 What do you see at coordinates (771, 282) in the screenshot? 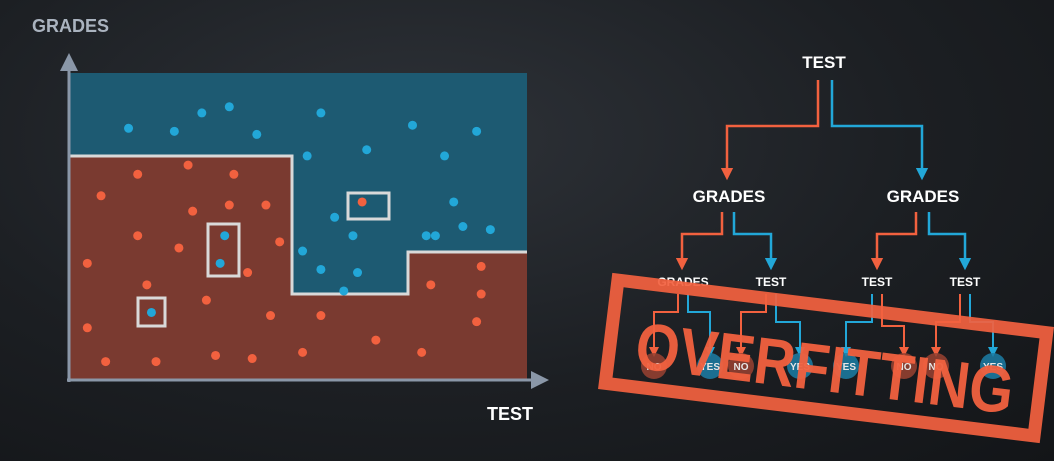
I see `tree-node-l2-1: TEST` at bounding box center [771, 282].